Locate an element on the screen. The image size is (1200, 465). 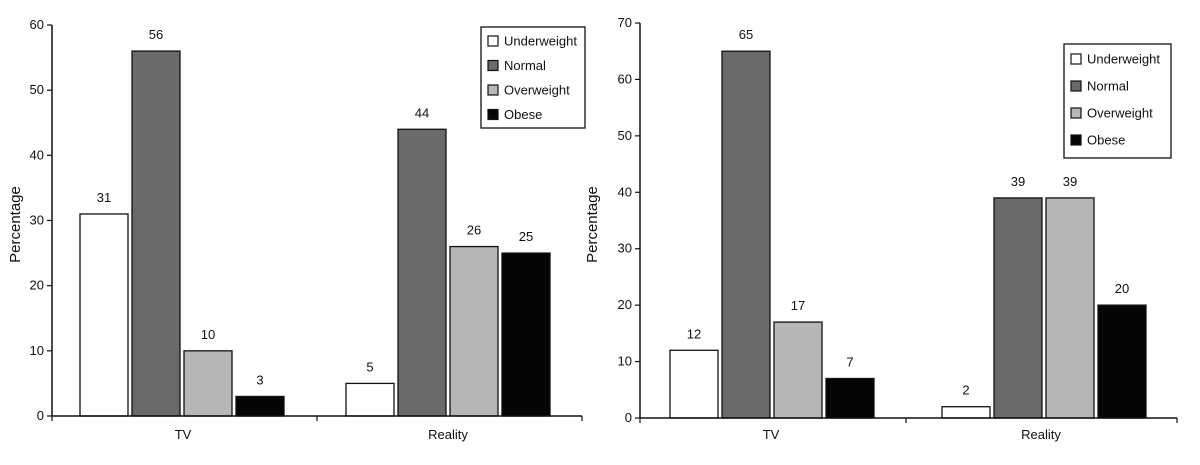
right-data-label-tv-normal: 65 is located at coordinates (746, 34).